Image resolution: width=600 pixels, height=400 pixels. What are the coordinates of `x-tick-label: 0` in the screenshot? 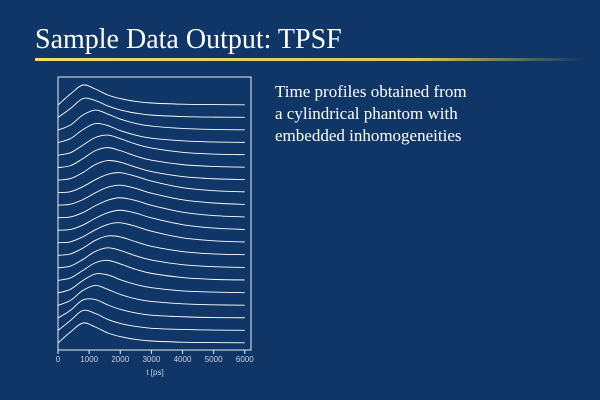 It's located at (58, 359).